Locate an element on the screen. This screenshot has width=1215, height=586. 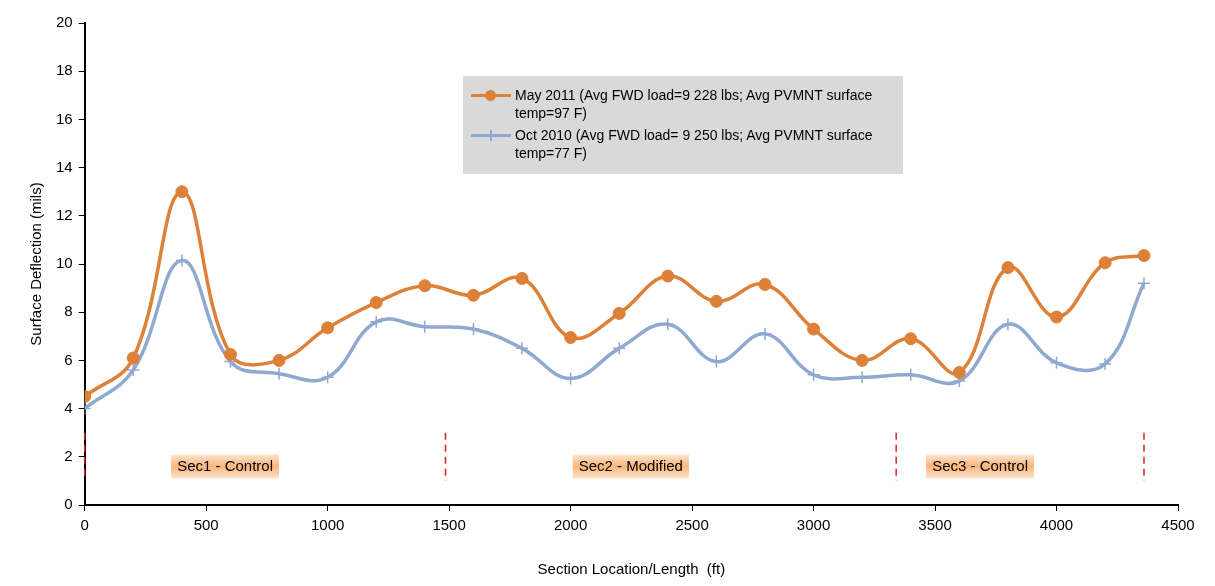
y-tick-label: 14 is located at coordinates (64, 166).